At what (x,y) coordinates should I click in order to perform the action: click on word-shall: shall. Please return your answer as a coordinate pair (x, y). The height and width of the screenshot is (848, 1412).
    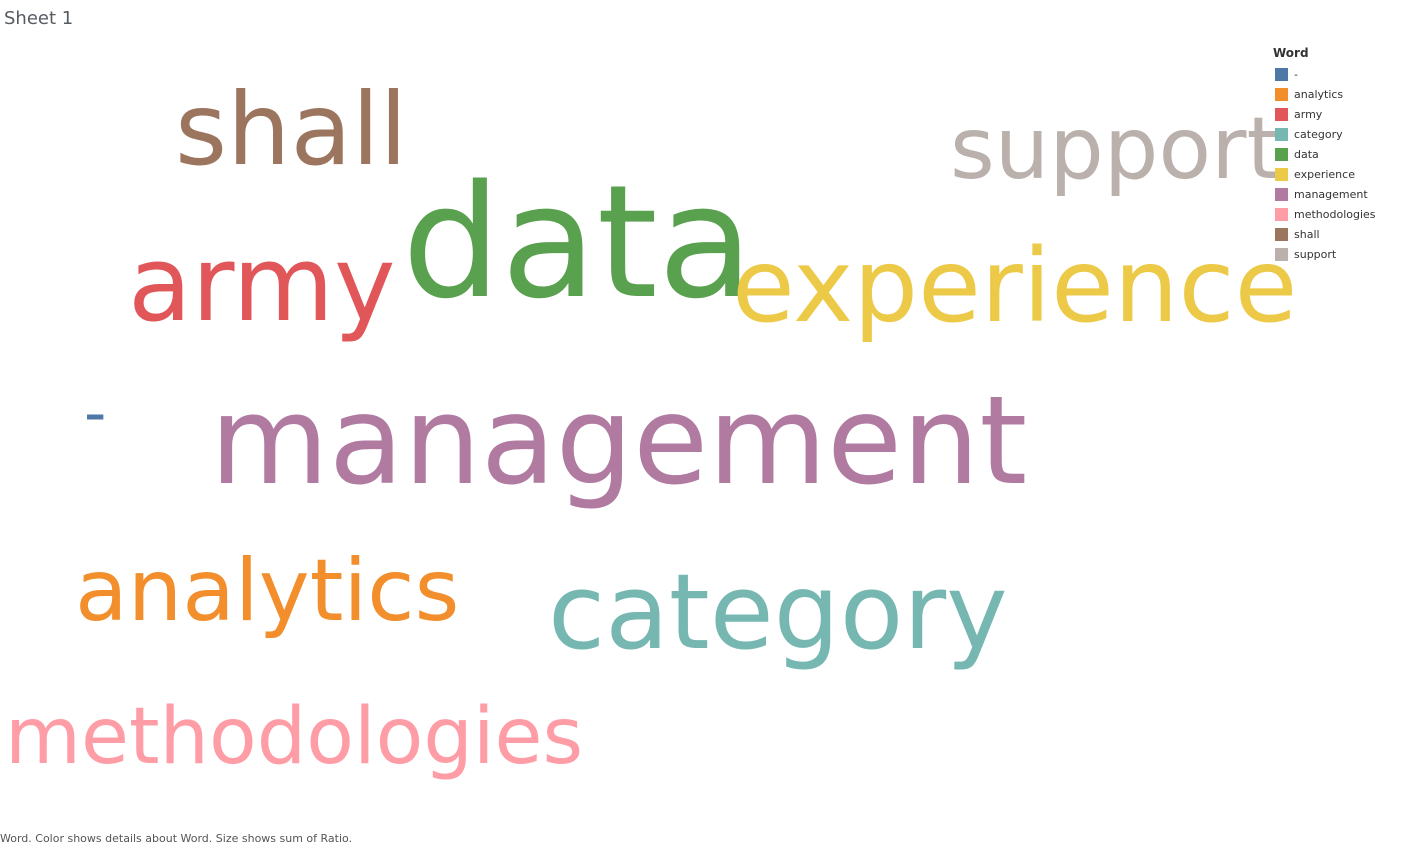
    Looking at the image, I should click on (291, 129).